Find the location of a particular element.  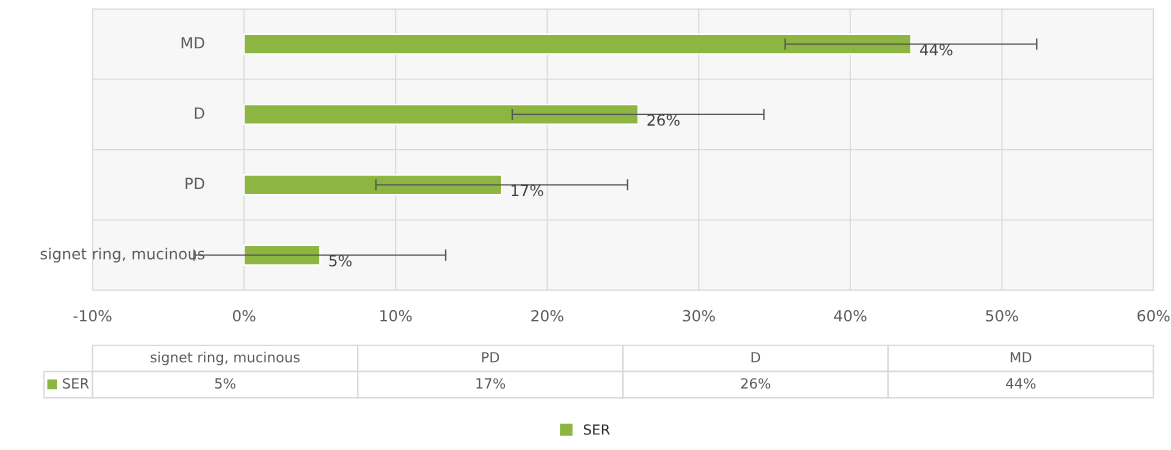

x-tick-label: 40% is located at coordinates (850, 315).